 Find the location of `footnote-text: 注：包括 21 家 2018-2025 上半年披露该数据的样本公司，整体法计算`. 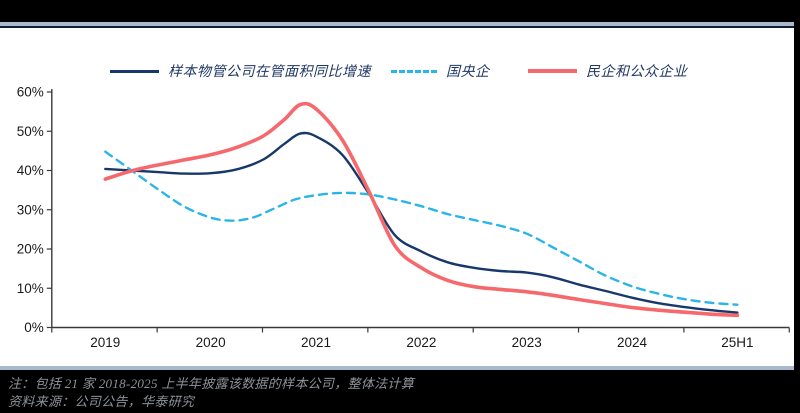

footnote-text: 注：包括 21 家 2018-2025 上半年披露该数据的样本公司，整体法计算 is located at coordinates (211, 383).